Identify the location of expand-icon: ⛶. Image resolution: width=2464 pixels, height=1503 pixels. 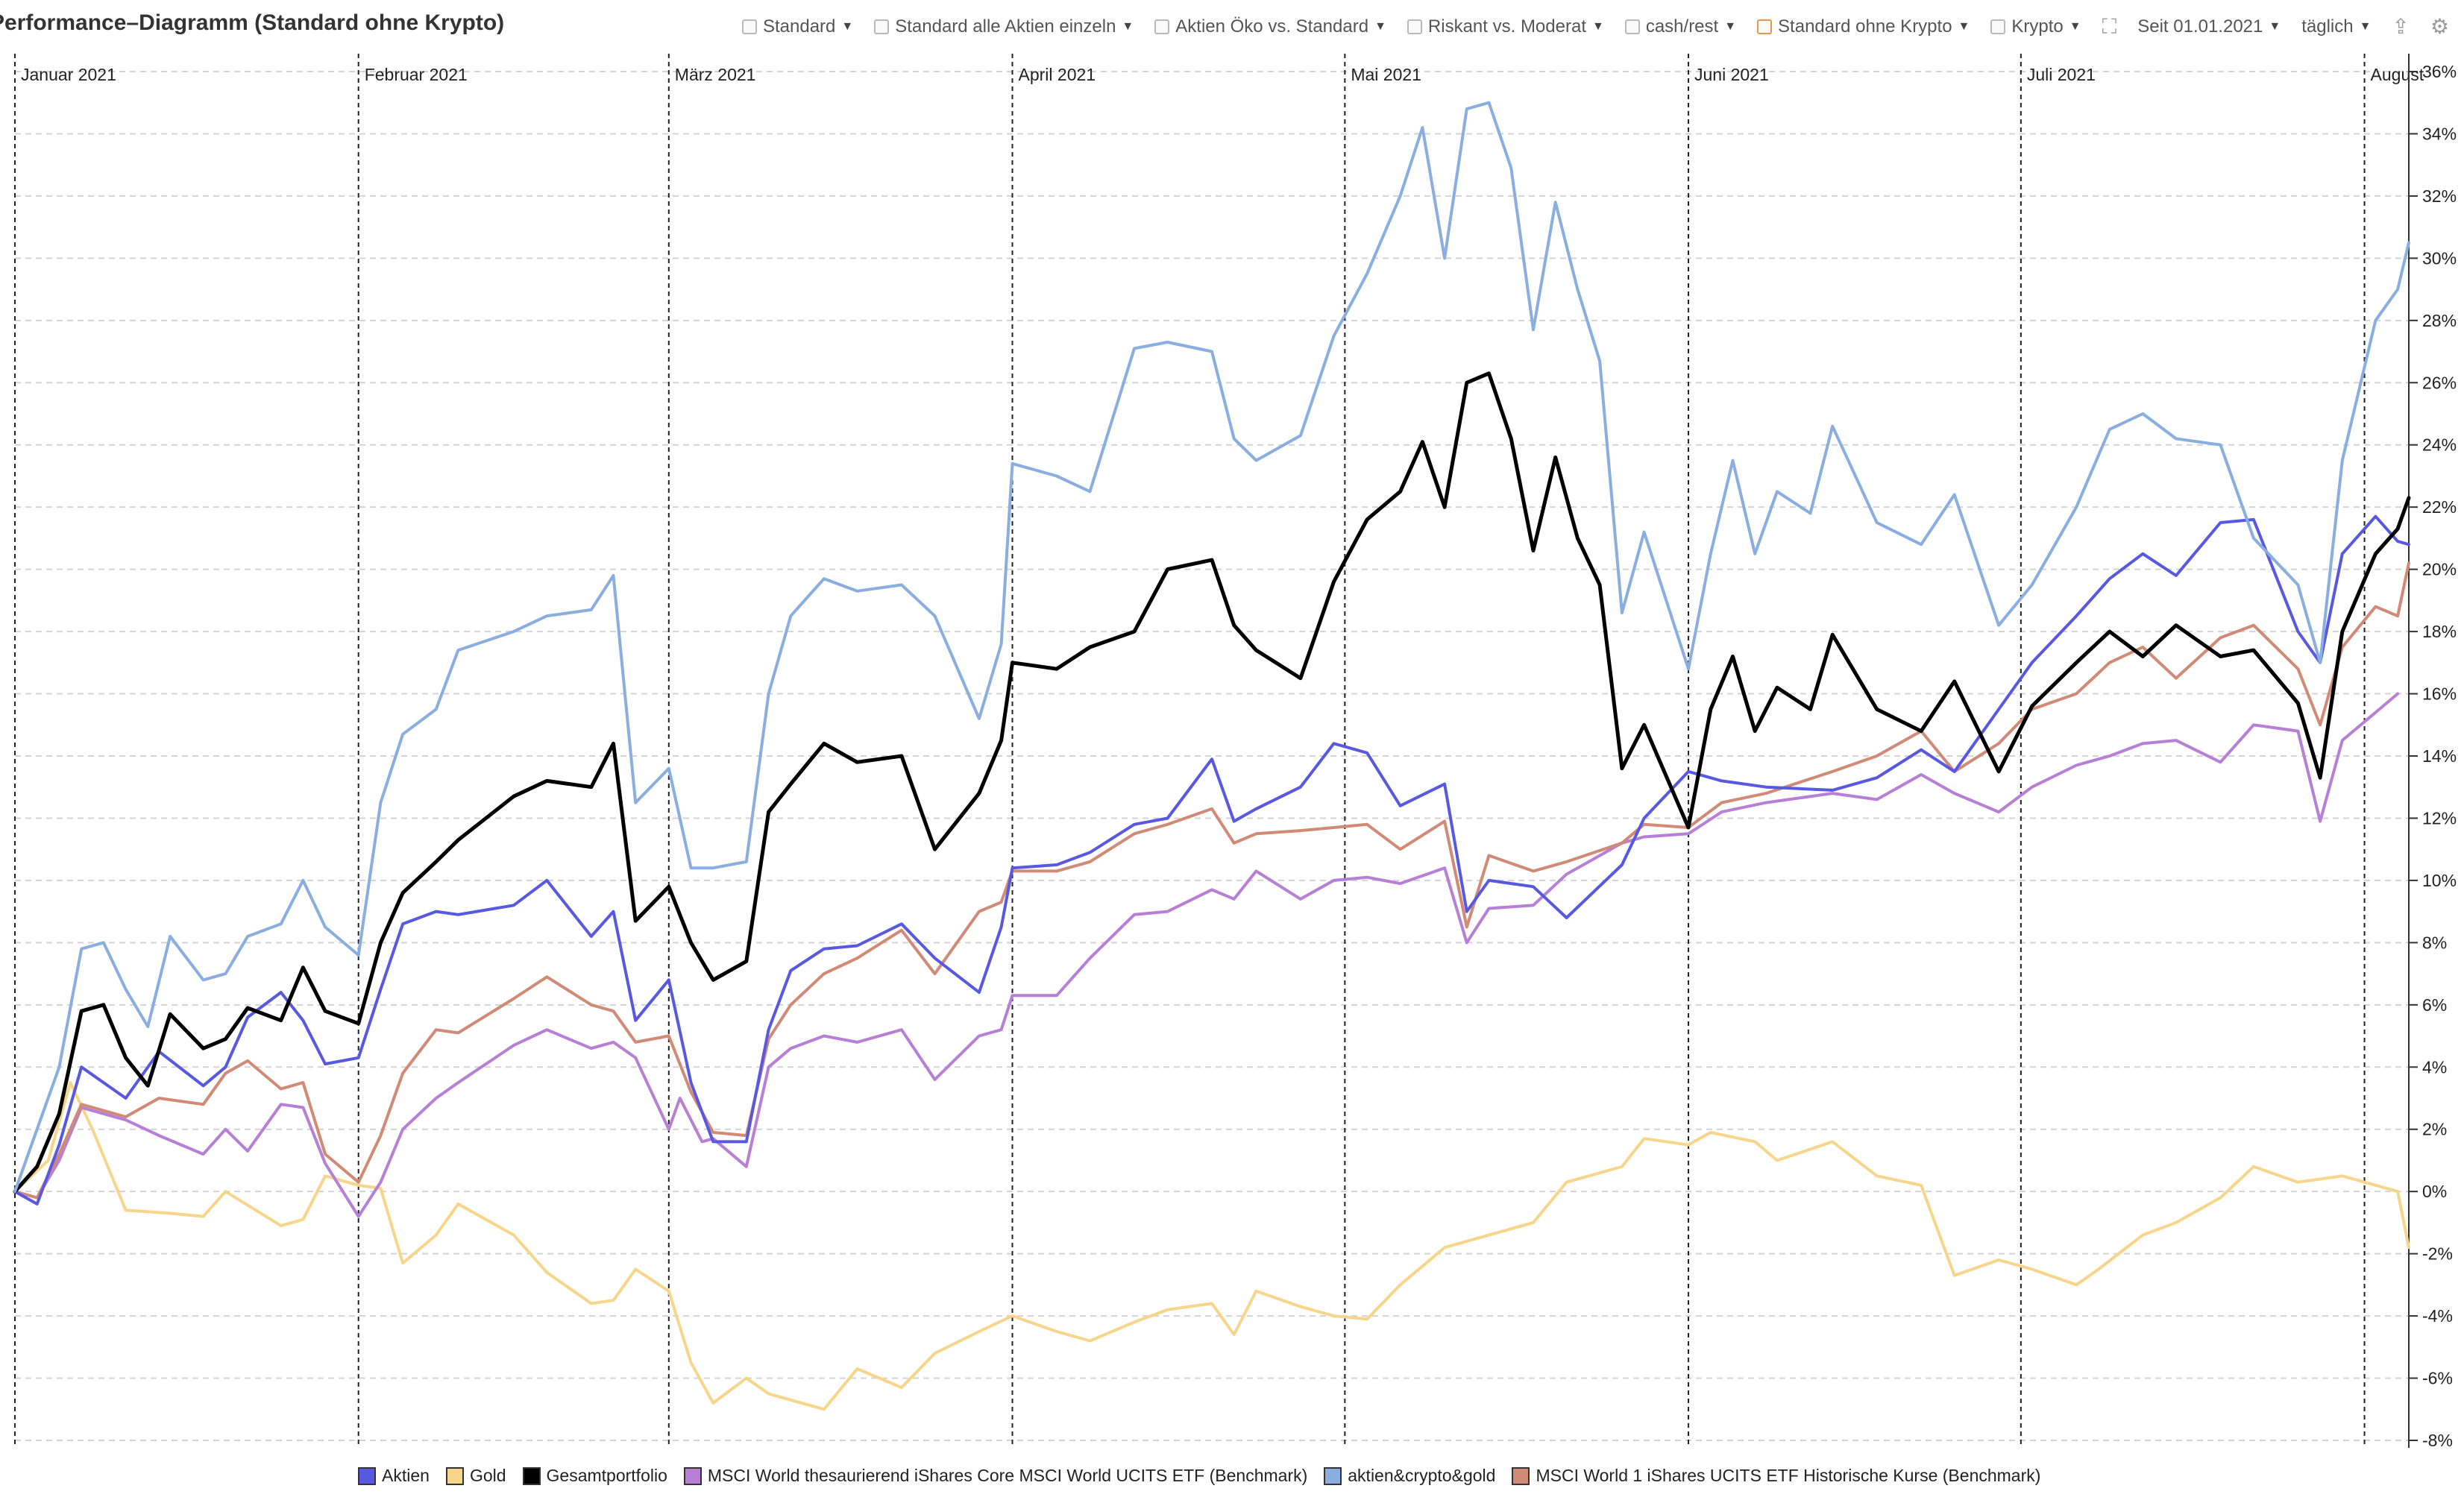
(2109, 26).